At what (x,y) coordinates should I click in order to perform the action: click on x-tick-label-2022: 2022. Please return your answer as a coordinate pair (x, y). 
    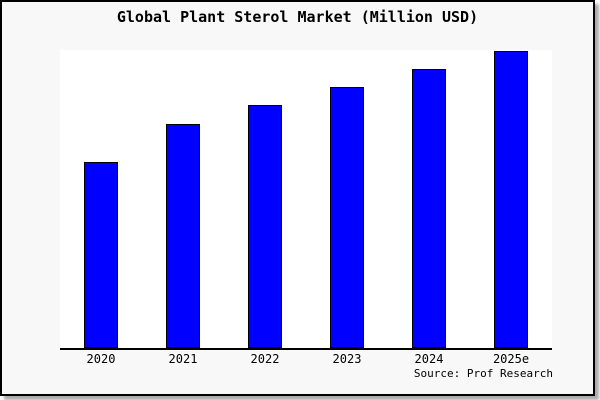
    Looking at the image, I should click on (265, 359).